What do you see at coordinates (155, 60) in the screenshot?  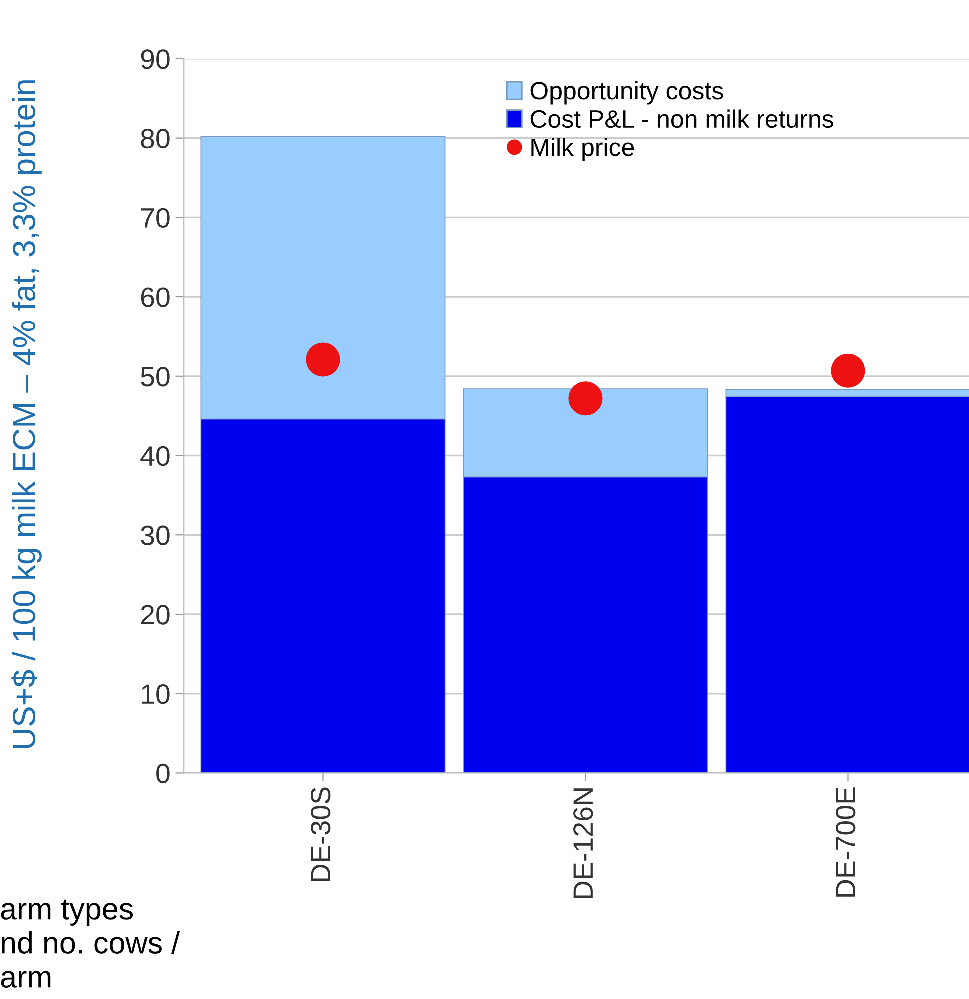 I see `y-tick-label: 90` at bounding box center [155, 60].